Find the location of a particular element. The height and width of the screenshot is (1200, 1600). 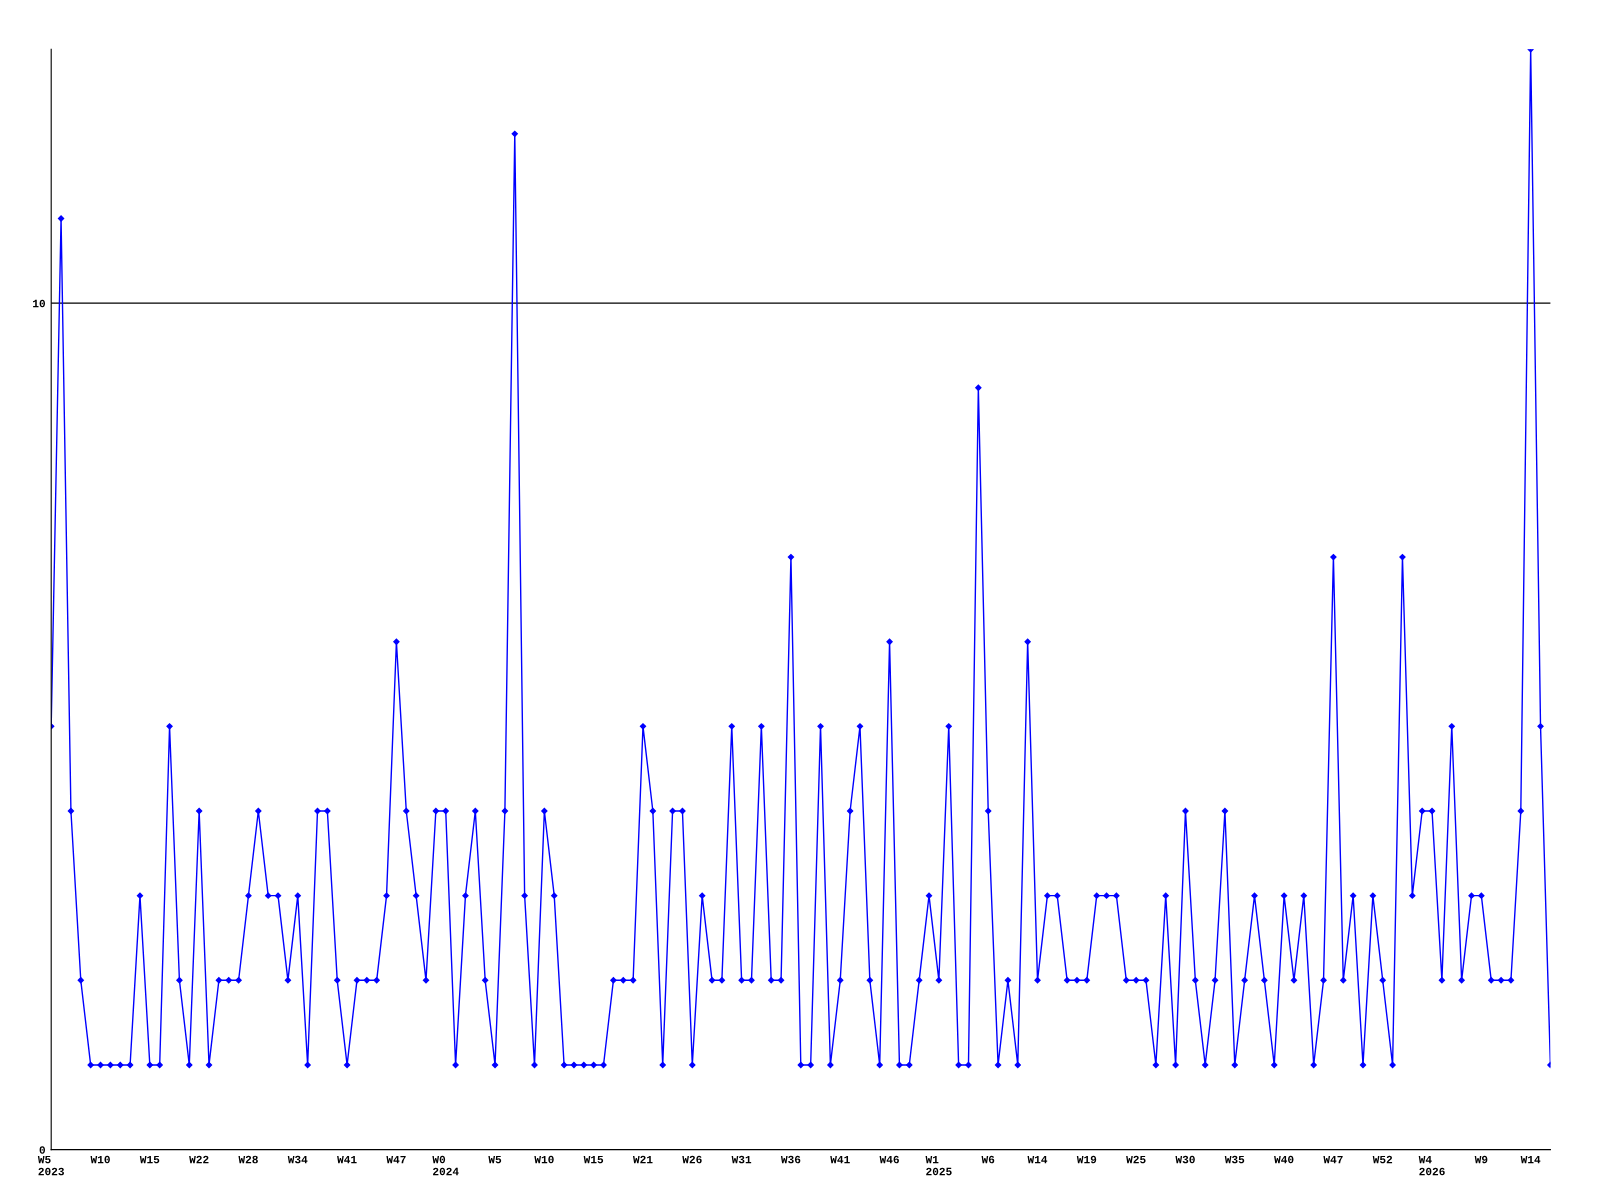

x-tick-label: W40 is located at coordinates (1284, 1159).